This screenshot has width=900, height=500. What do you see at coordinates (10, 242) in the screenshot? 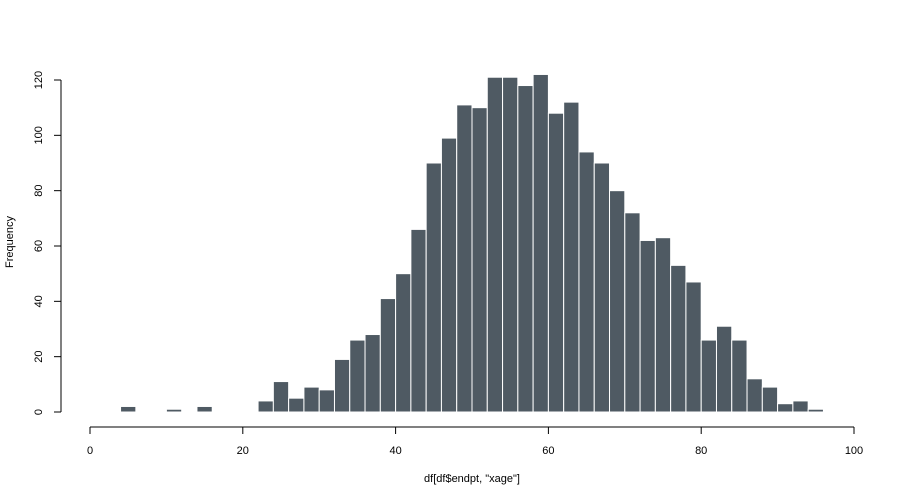
I see `y-axis-title: Frequency` at bounding box center [10, 242].